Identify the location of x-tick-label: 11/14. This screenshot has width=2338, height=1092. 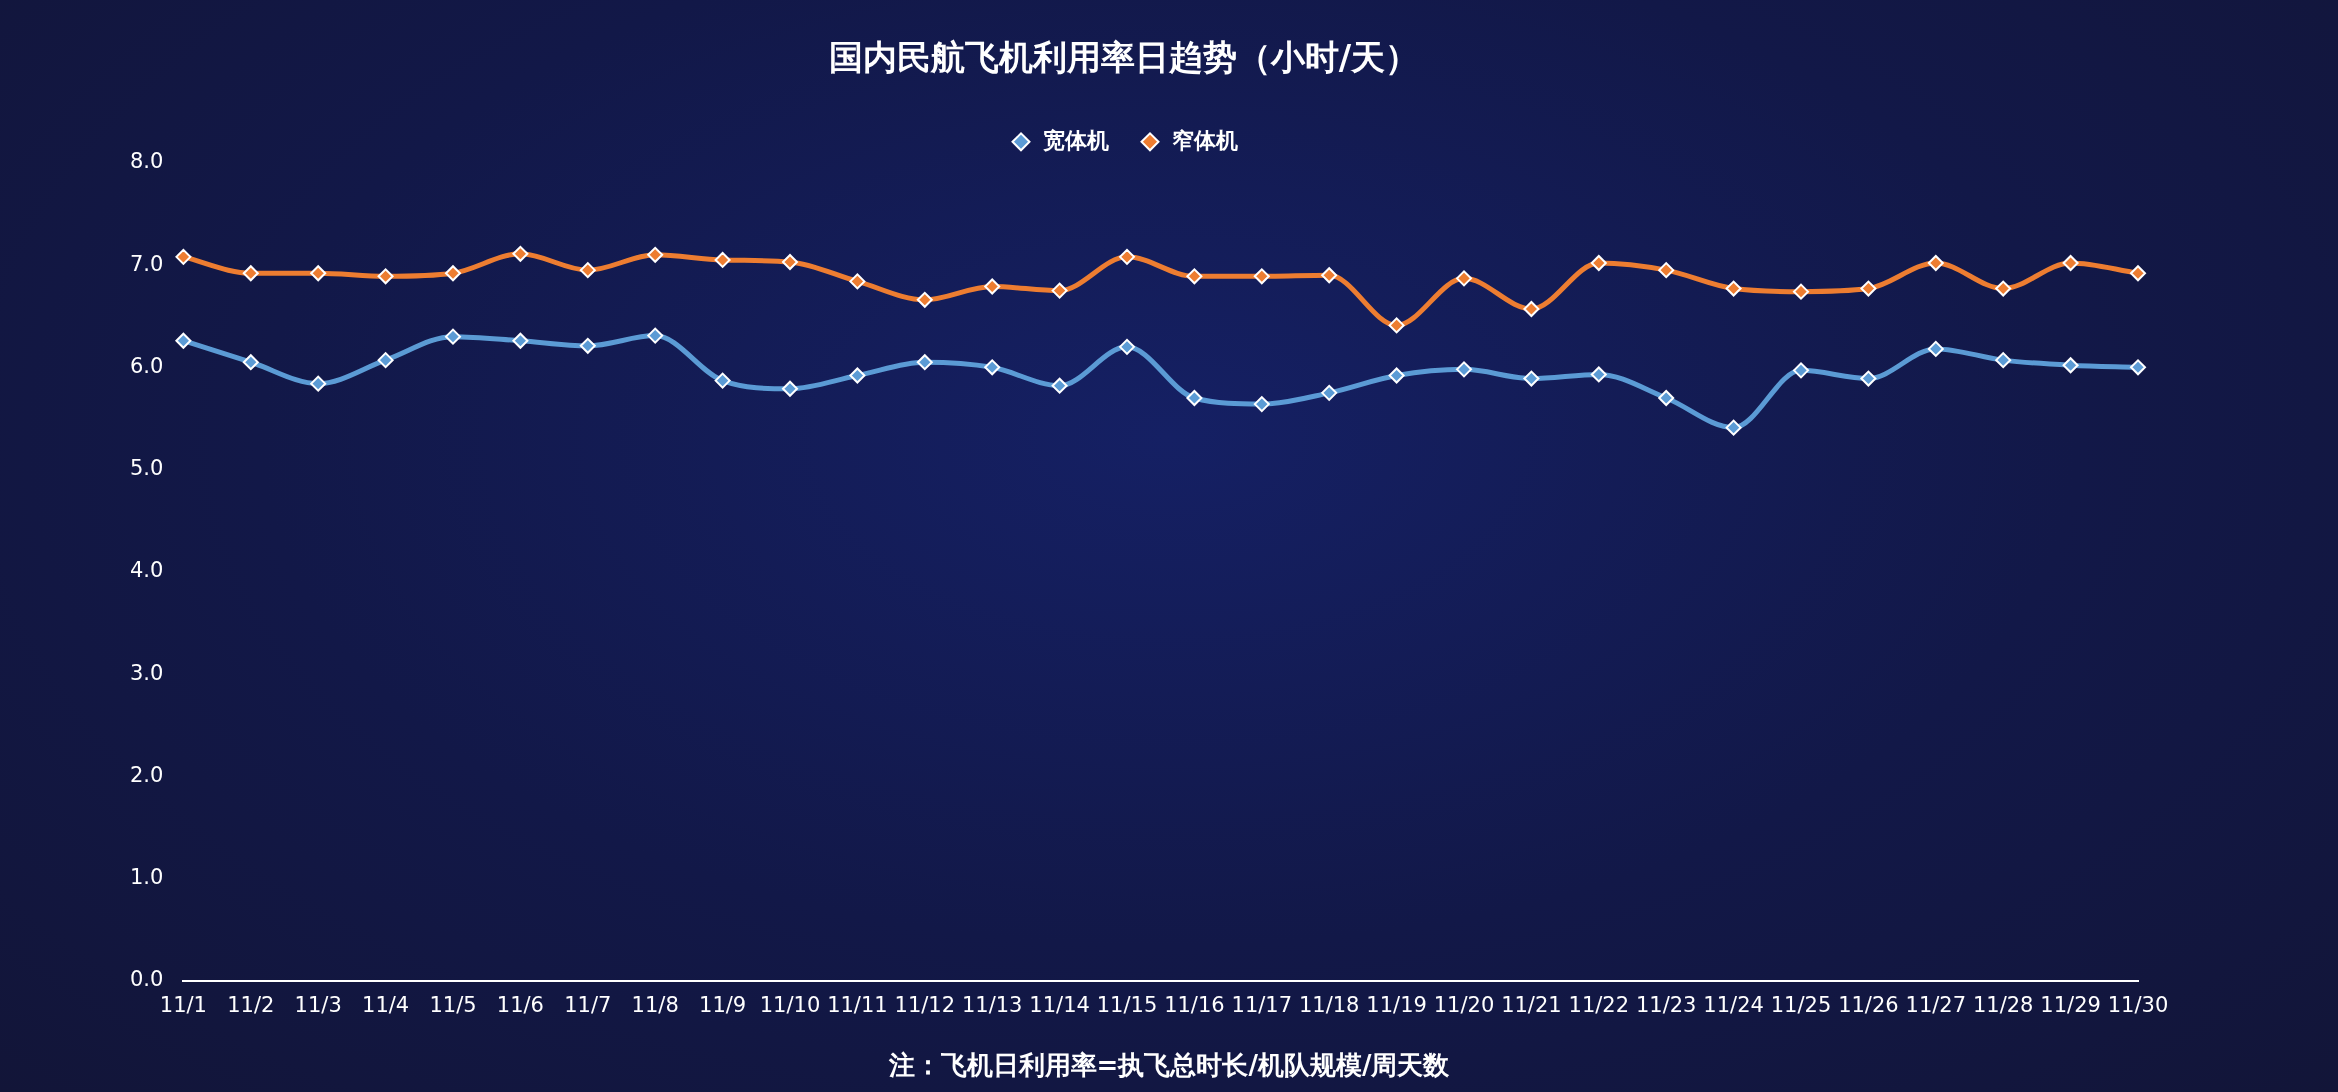
(1059, 1004).